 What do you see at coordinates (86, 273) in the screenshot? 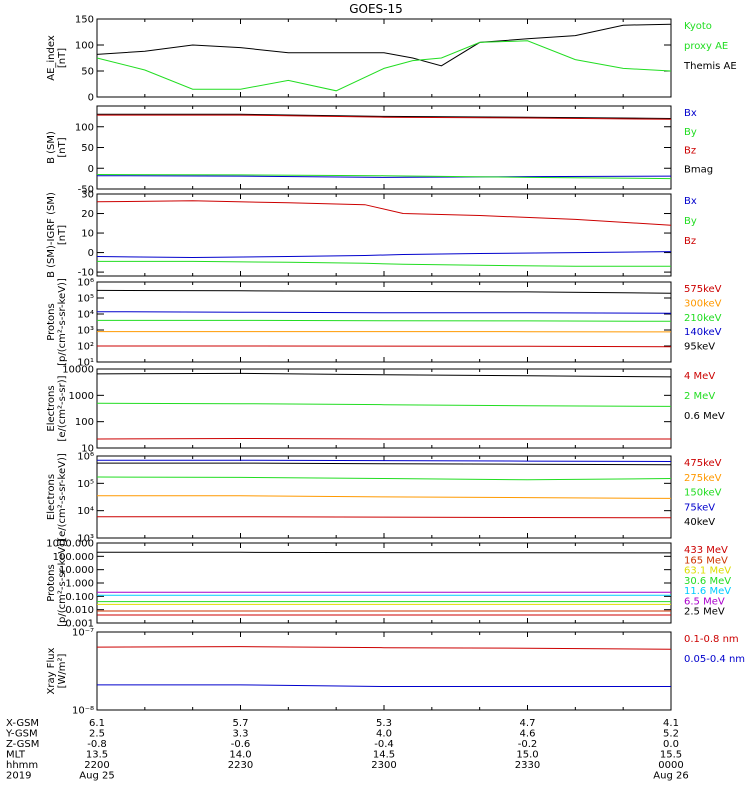
I see `y-tick-label: -10` at bounding box center [86, 273].